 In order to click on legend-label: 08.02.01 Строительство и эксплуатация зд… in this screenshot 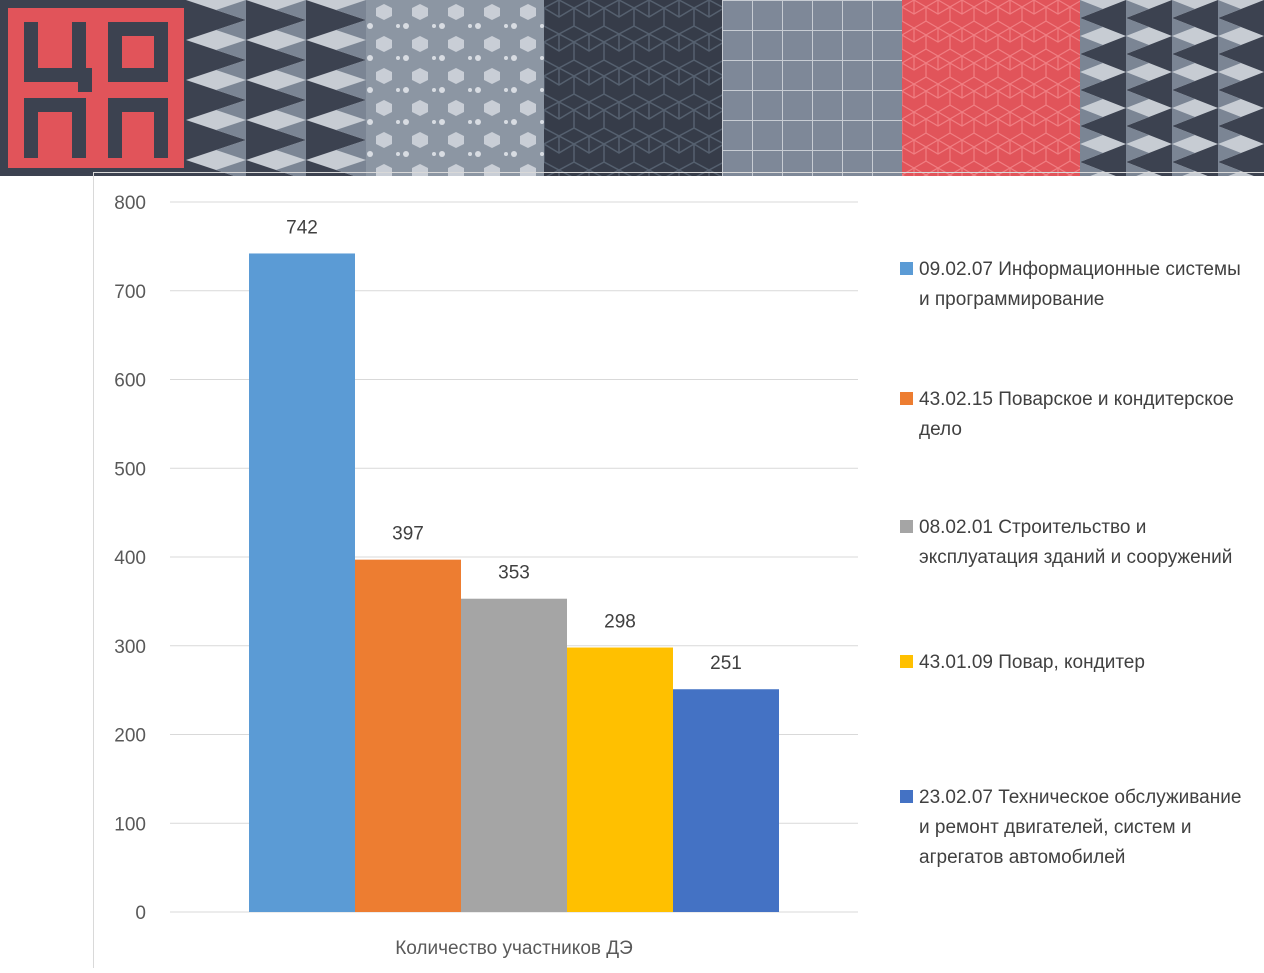, I will do `click(1076, 542)`.